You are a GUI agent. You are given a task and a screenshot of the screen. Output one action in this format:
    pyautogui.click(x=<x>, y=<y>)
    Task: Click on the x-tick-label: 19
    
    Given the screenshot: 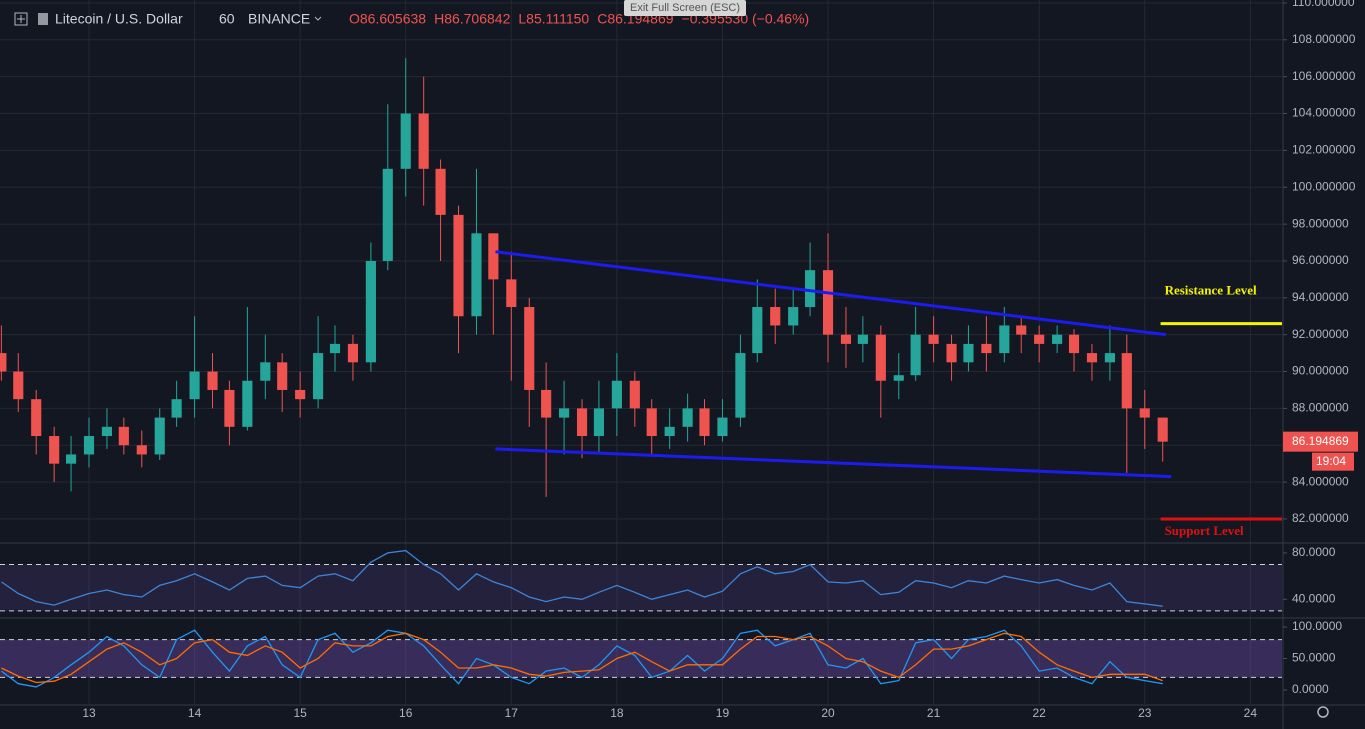 What is the action you would take?
    pyautogui.click(x=723, y=713)
    